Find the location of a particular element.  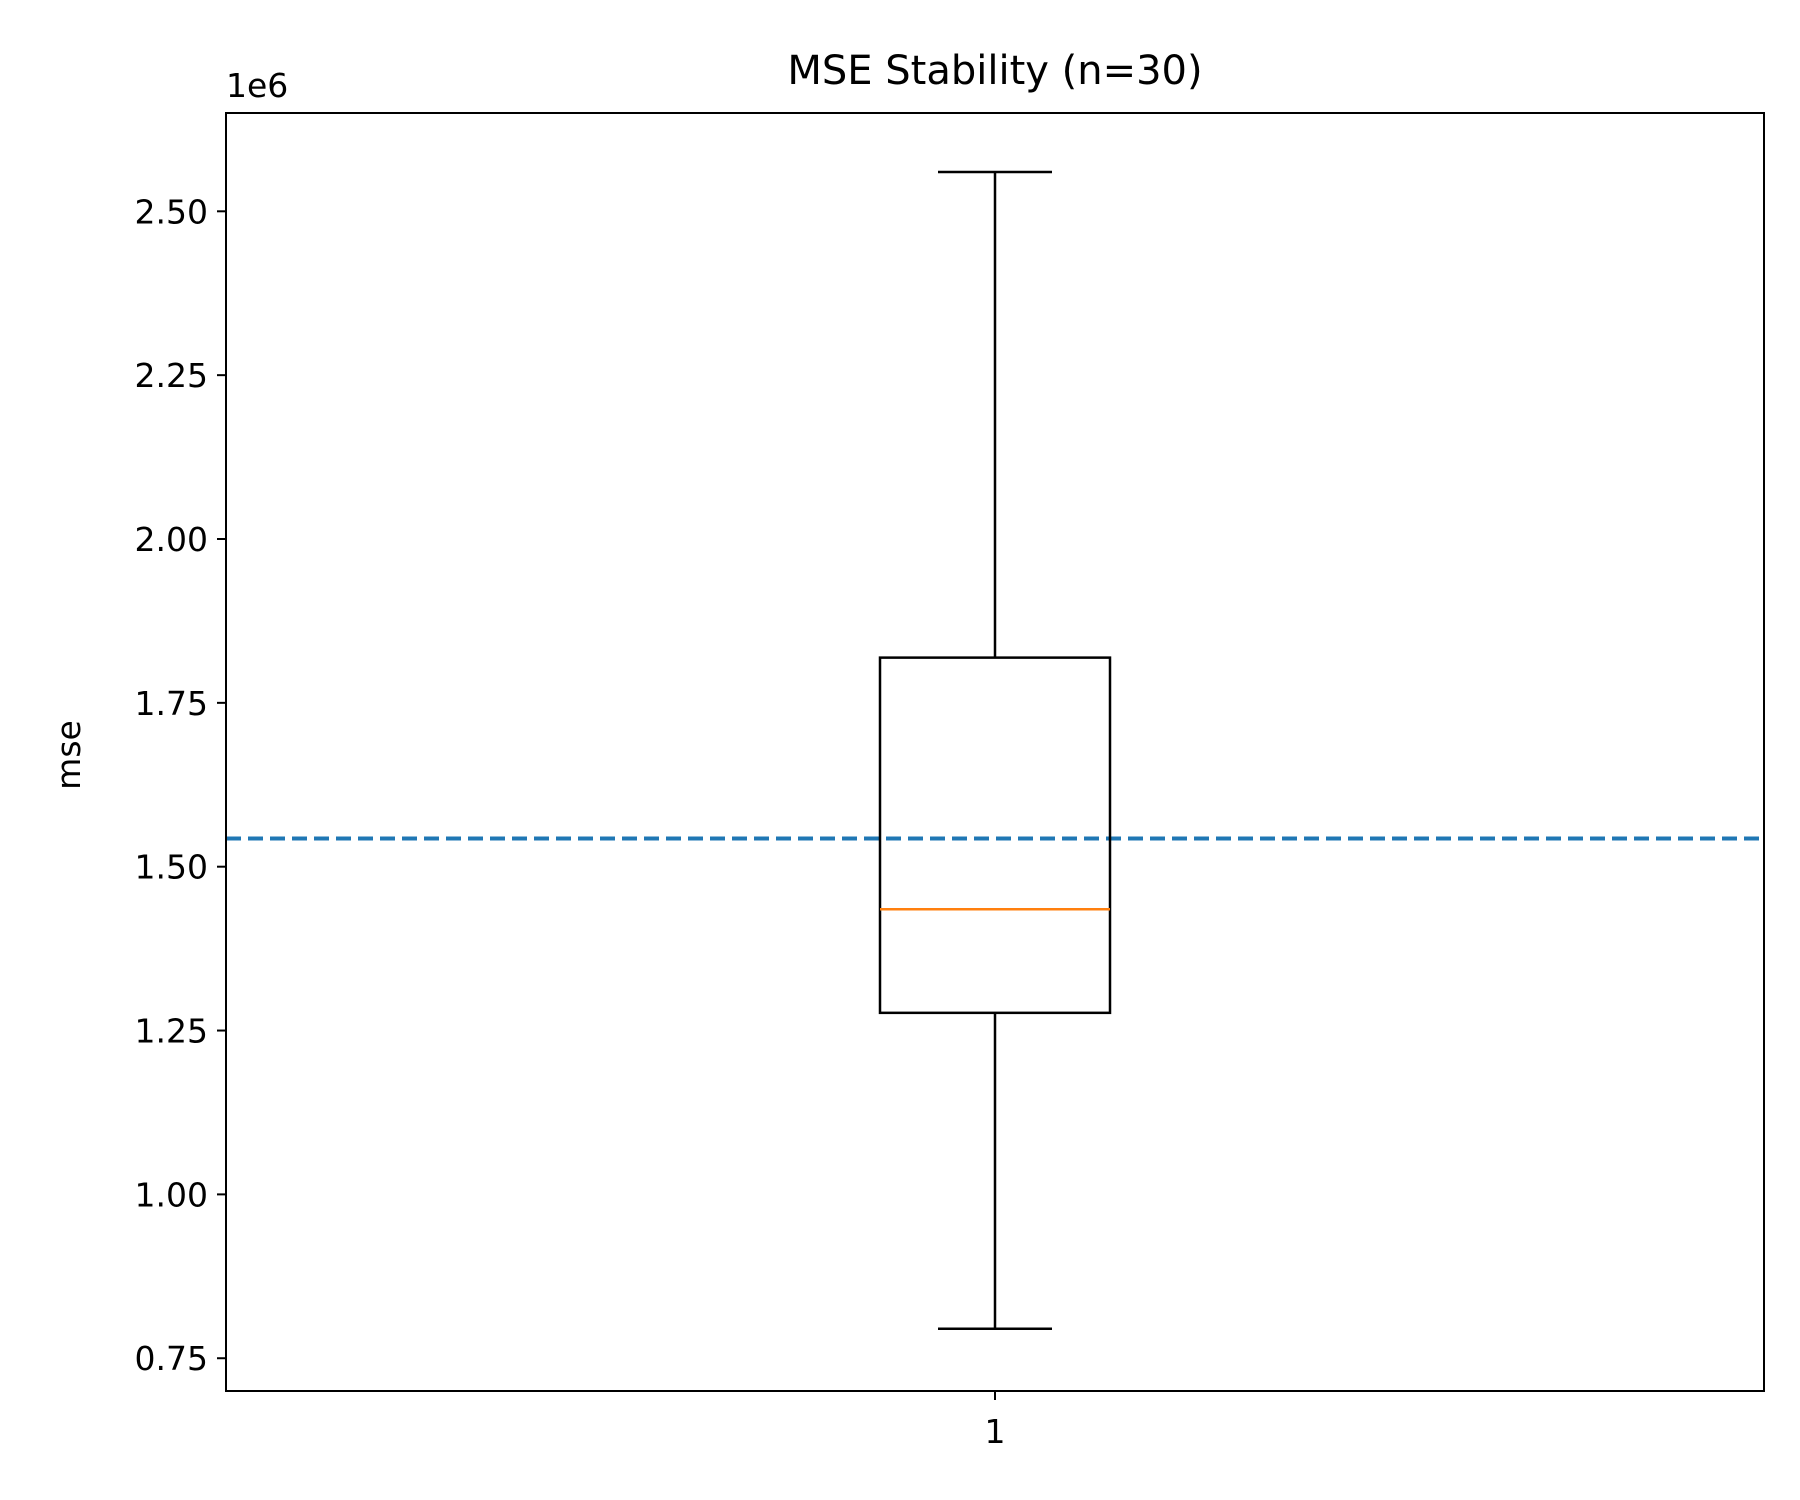

y-tick-label: 2.00 is located at coordinates (171, 539).